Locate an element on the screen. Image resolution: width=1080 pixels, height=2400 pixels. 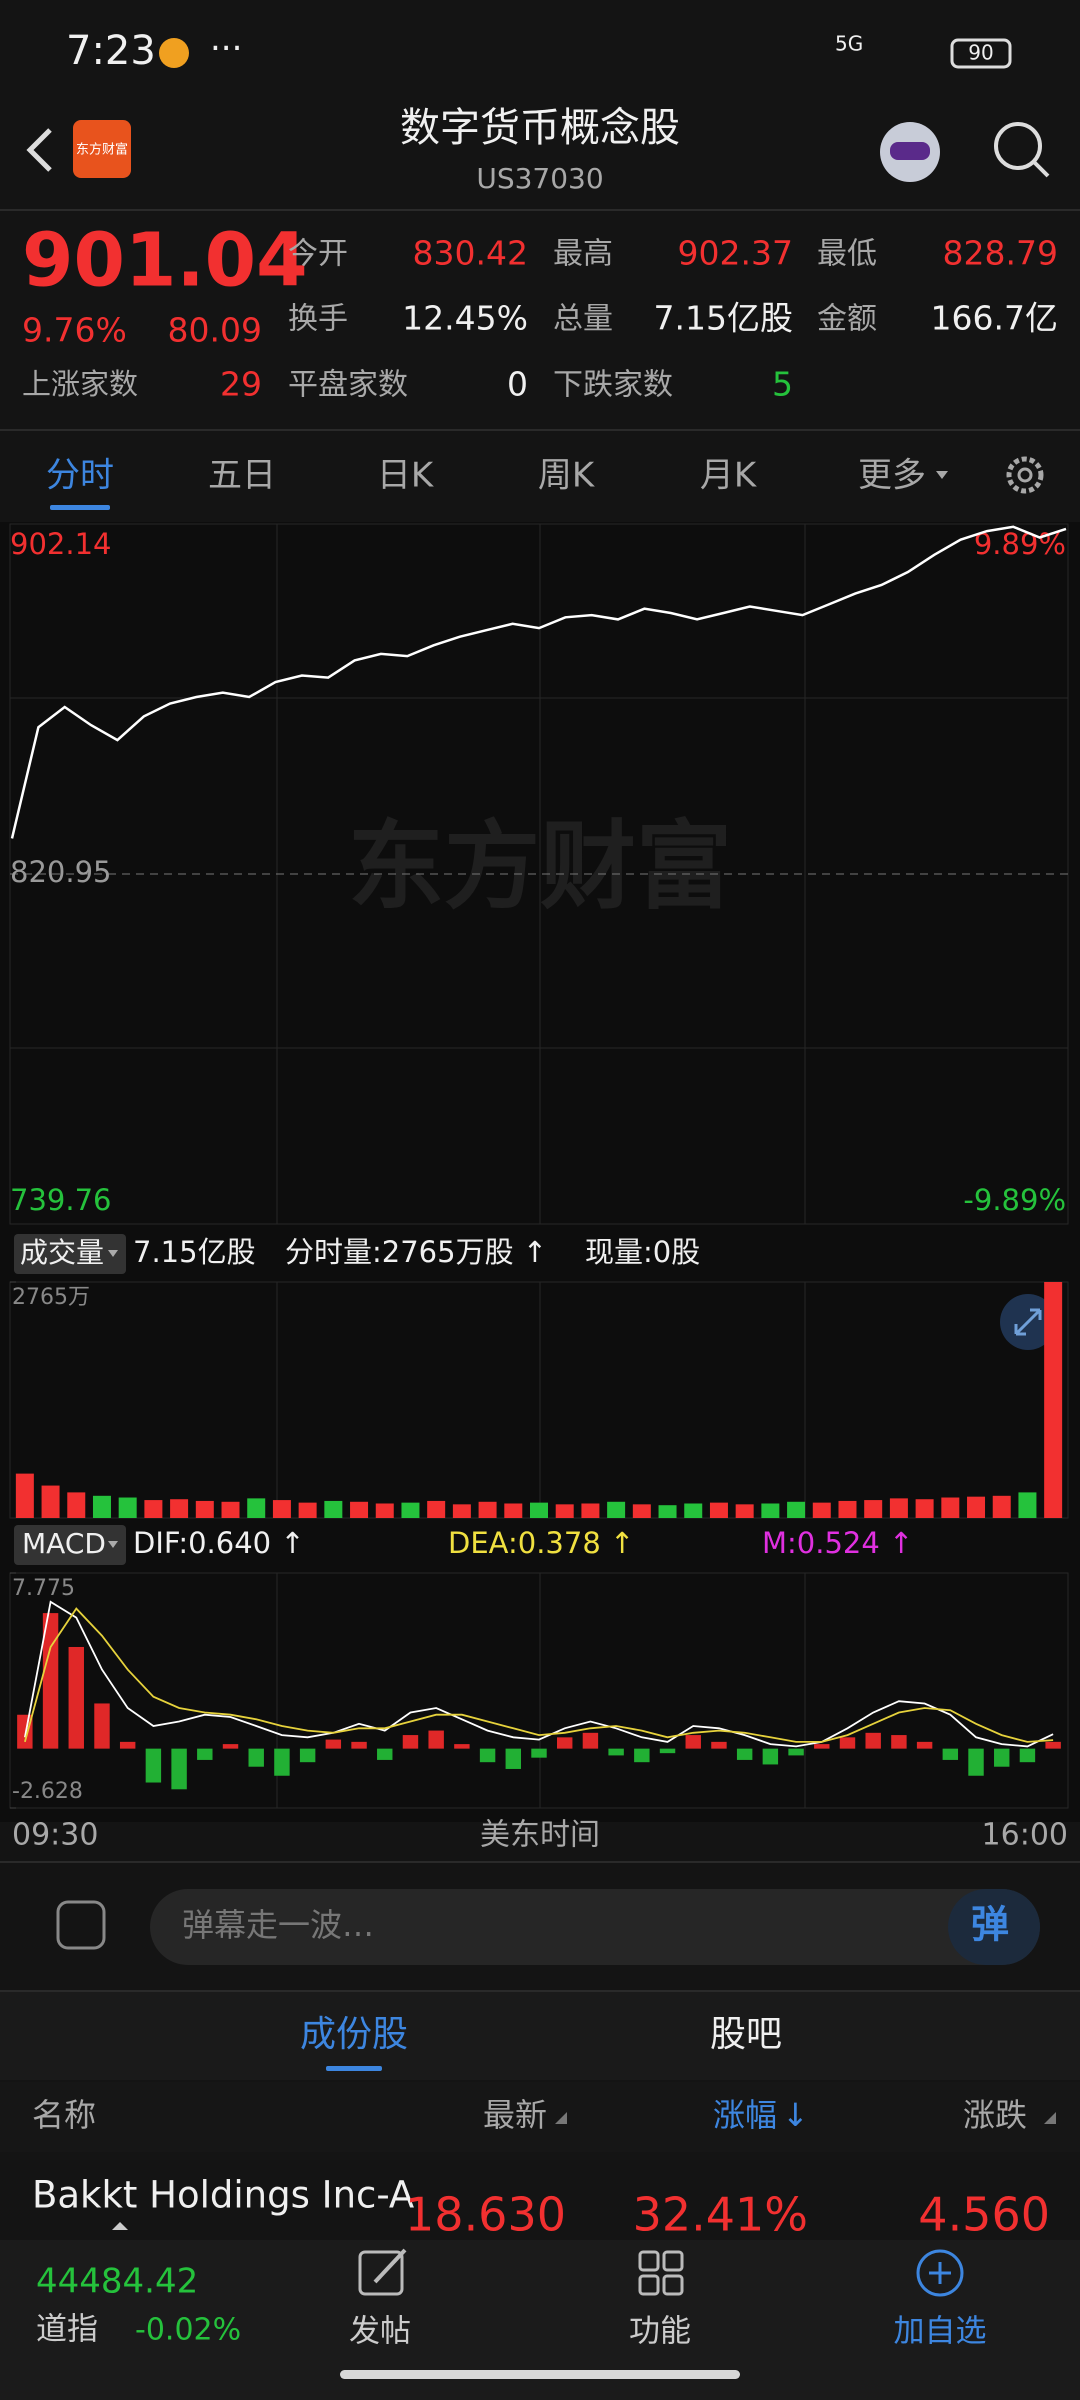
sub-tab-bar is located at coordinates (540, 2036).